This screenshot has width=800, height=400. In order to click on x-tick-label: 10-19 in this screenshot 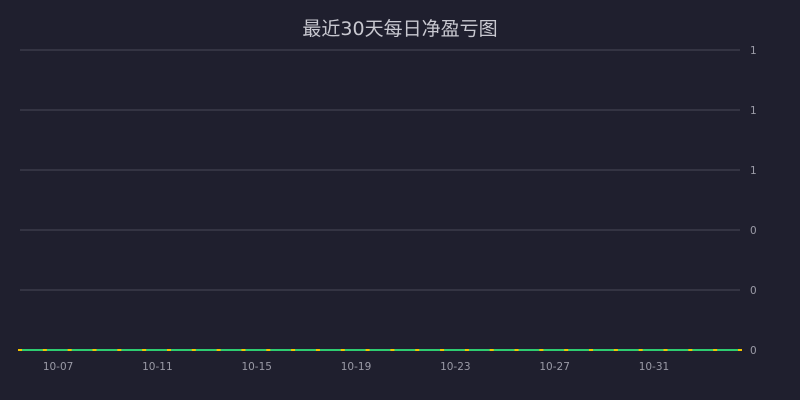, I will do `click(356, 367)`.